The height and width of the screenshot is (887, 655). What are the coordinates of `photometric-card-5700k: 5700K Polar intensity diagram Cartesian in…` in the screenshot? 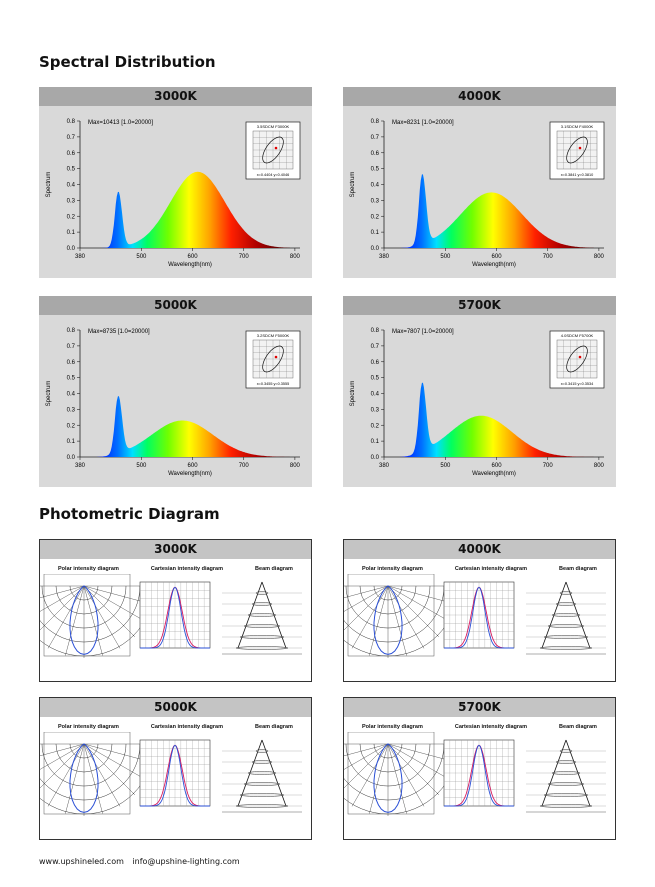 It's located at (479, 768).